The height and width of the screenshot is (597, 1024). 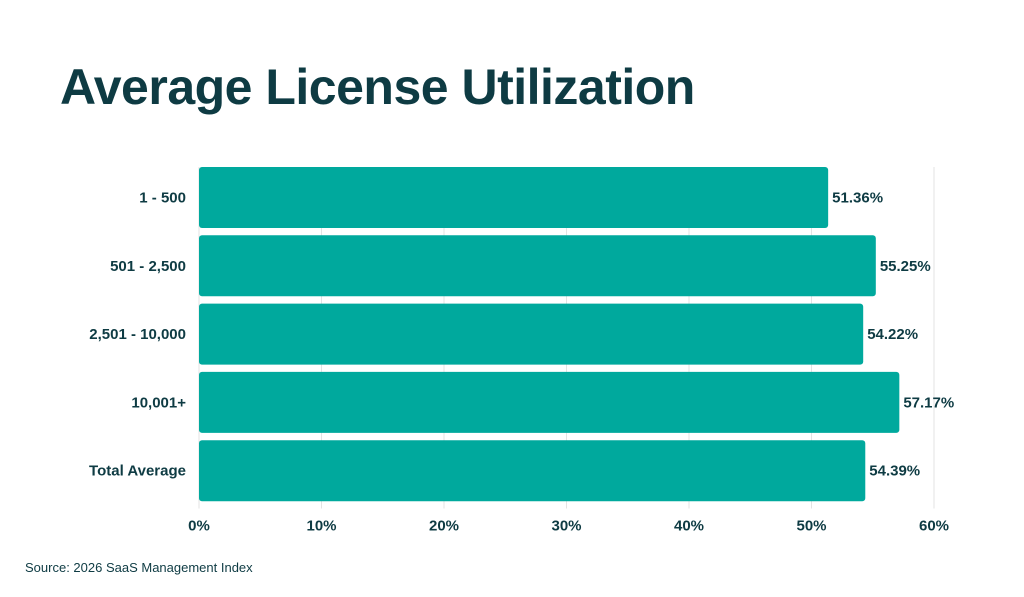 I want to click on category-label: 10,001+, so click(x=158, y=402).